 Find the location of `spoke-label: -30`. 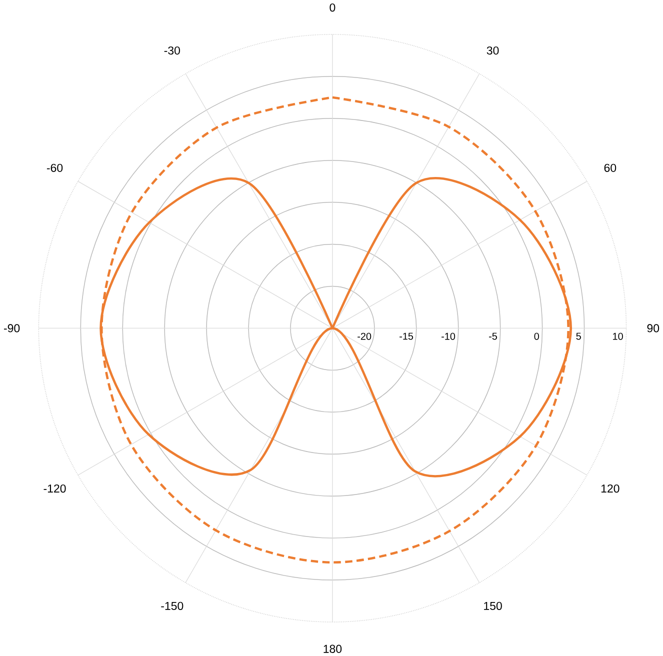

spoke-label: -30 is located at coordinates (172, 50).